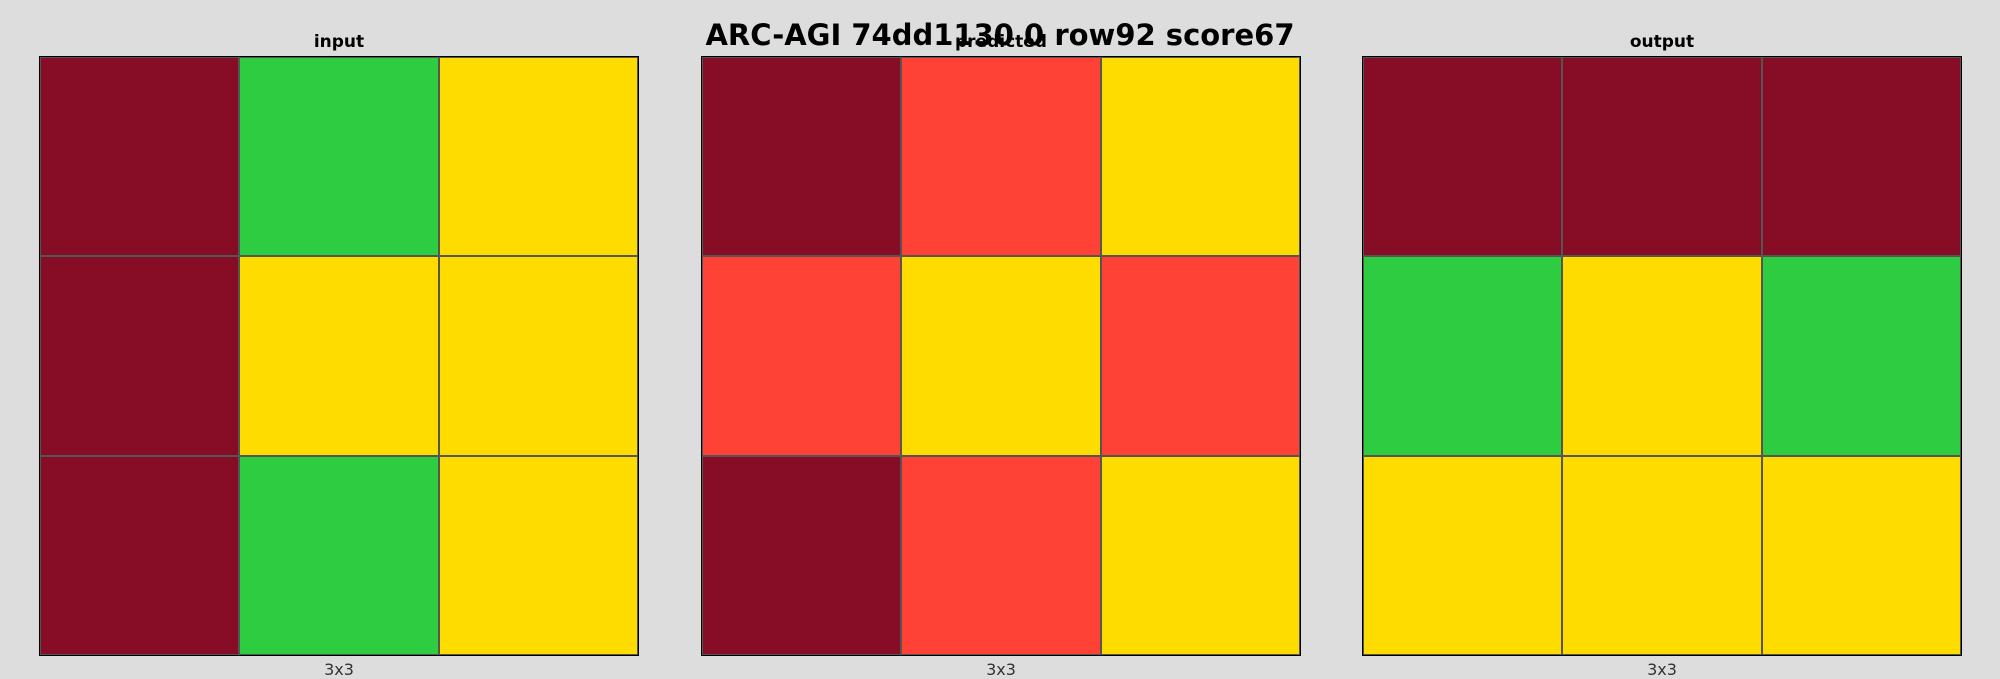  Describe the element at coordinates (1861, 157) in the screenshot. I see `output-cell-r0-c2` at that location.